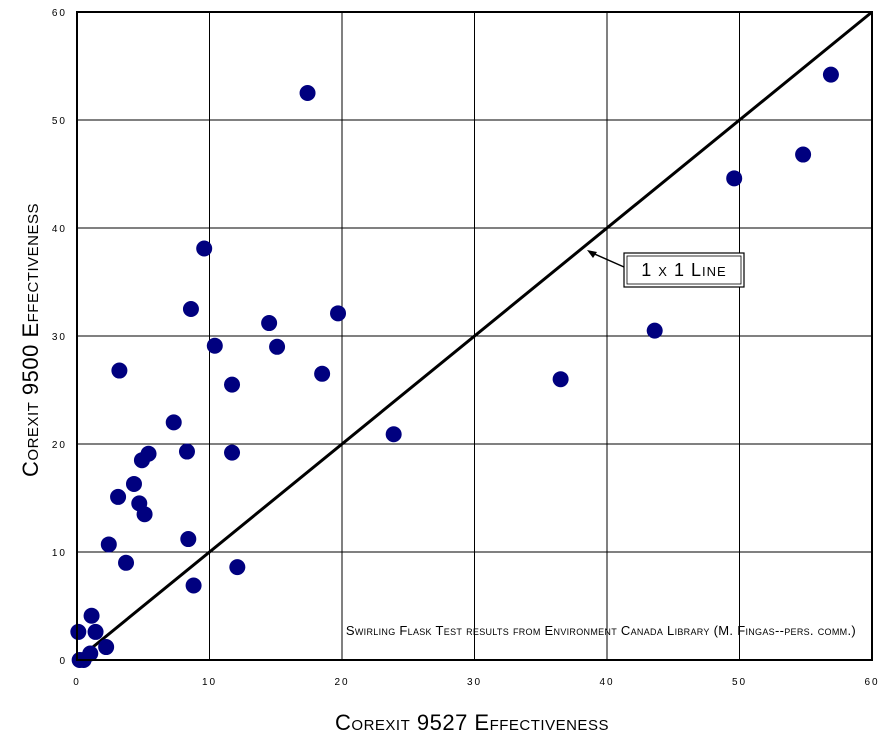 This screenshot has height=738, width=881. I want to click on reference-line-label: 1 x 1 Line, so click(683, 270).